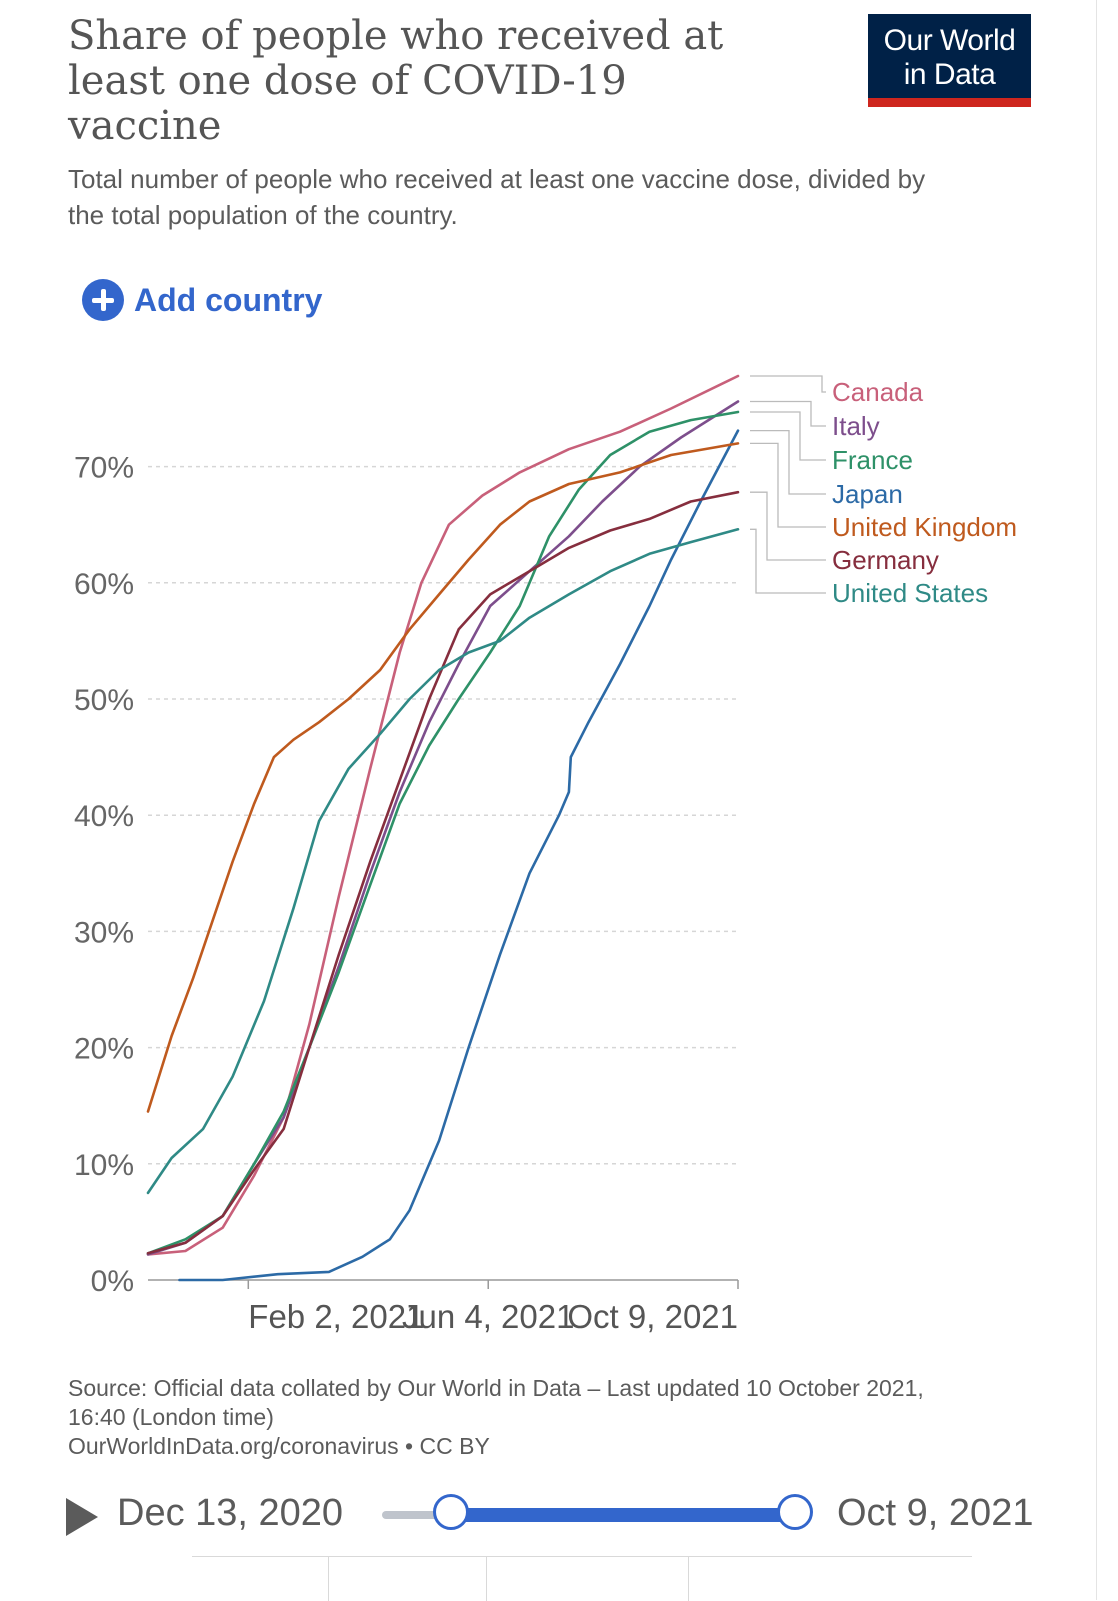 The width and height of the screenshot is (1118, 1601). I want to click on y-tick-label: 0%, so click(112, 1281).